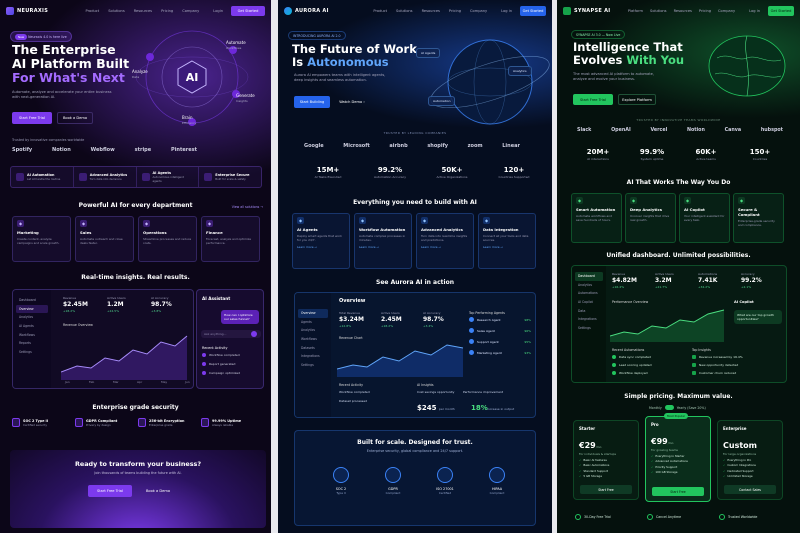 Image resolution: width=800 pixels, height=533 pixels. What do you see at coordinates (691, 407) in the screenshot?
I see `yearly-label: Yearly (Save 20%)` at bounding box center [691, 407].